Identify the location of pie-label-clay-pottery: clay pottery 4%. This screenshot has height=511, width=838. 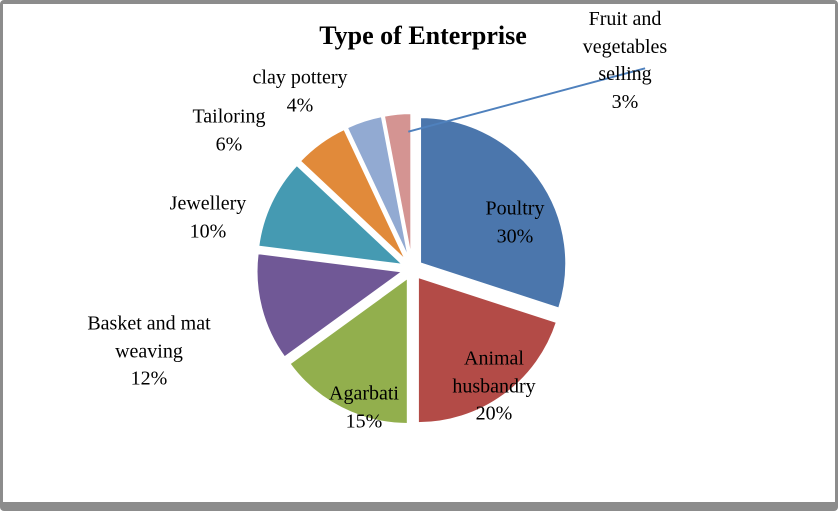
(300, 91).